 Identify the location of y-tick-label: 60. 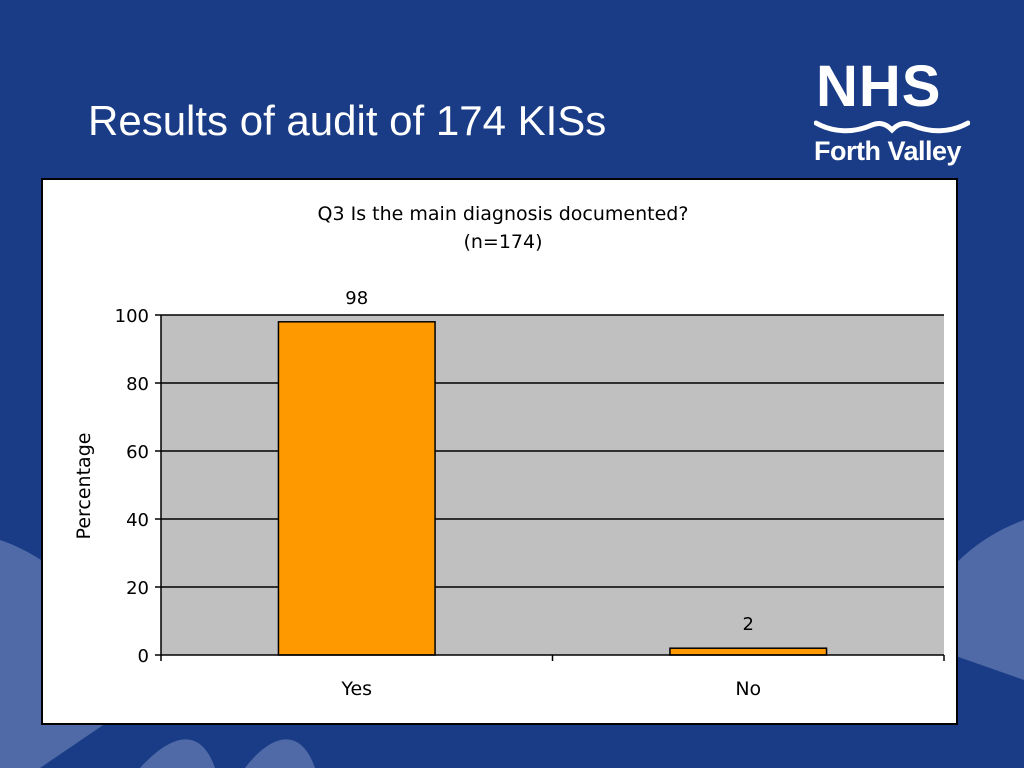
(137, 452).